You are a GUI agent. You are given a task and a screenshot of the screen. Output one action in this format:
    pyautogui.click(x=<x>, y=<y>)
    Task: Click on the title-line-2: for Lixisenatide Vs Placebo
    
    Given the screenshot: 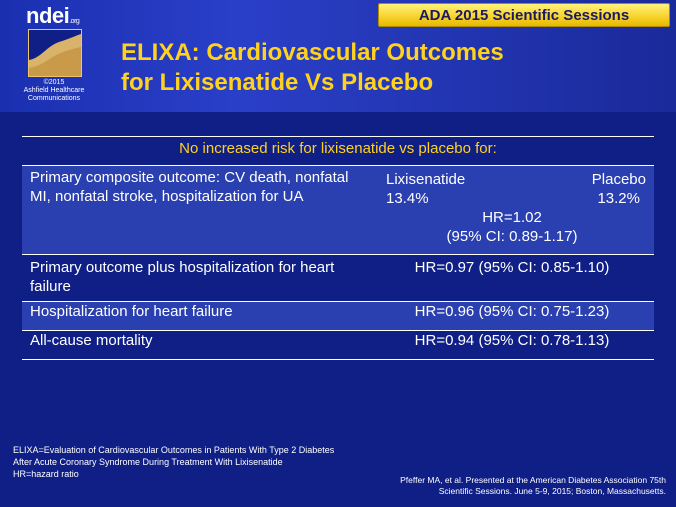 What is the action you would take?
    pyautogui.click(x=277, y=82)
    